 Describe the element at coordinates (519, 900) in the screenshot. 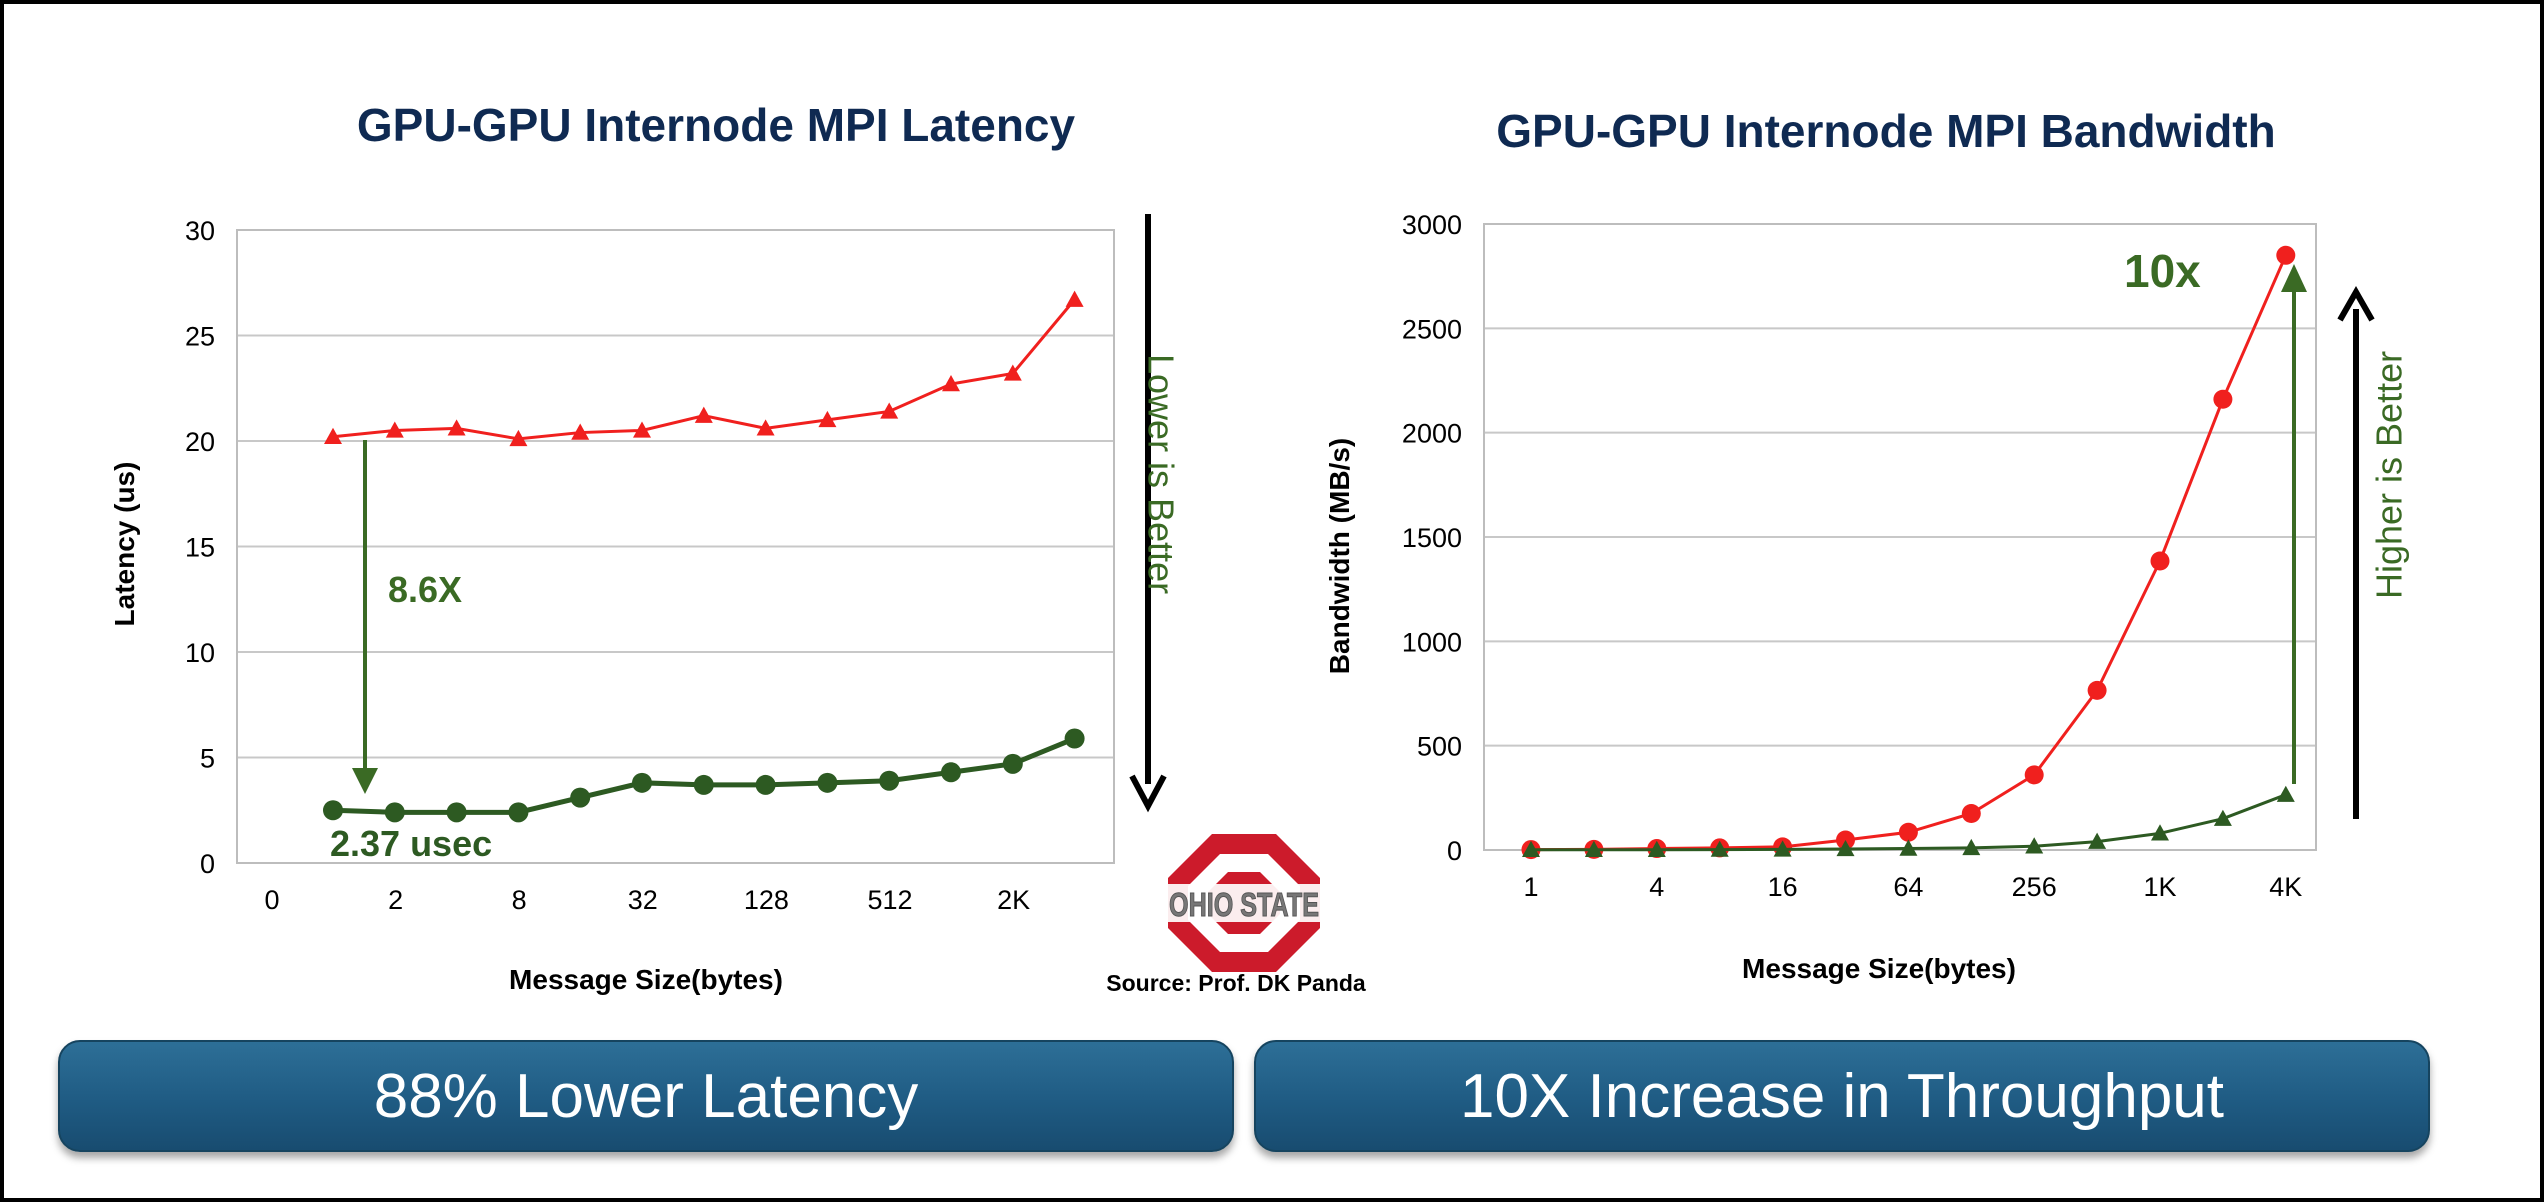

I see `x-tick-label: 8` at that location.